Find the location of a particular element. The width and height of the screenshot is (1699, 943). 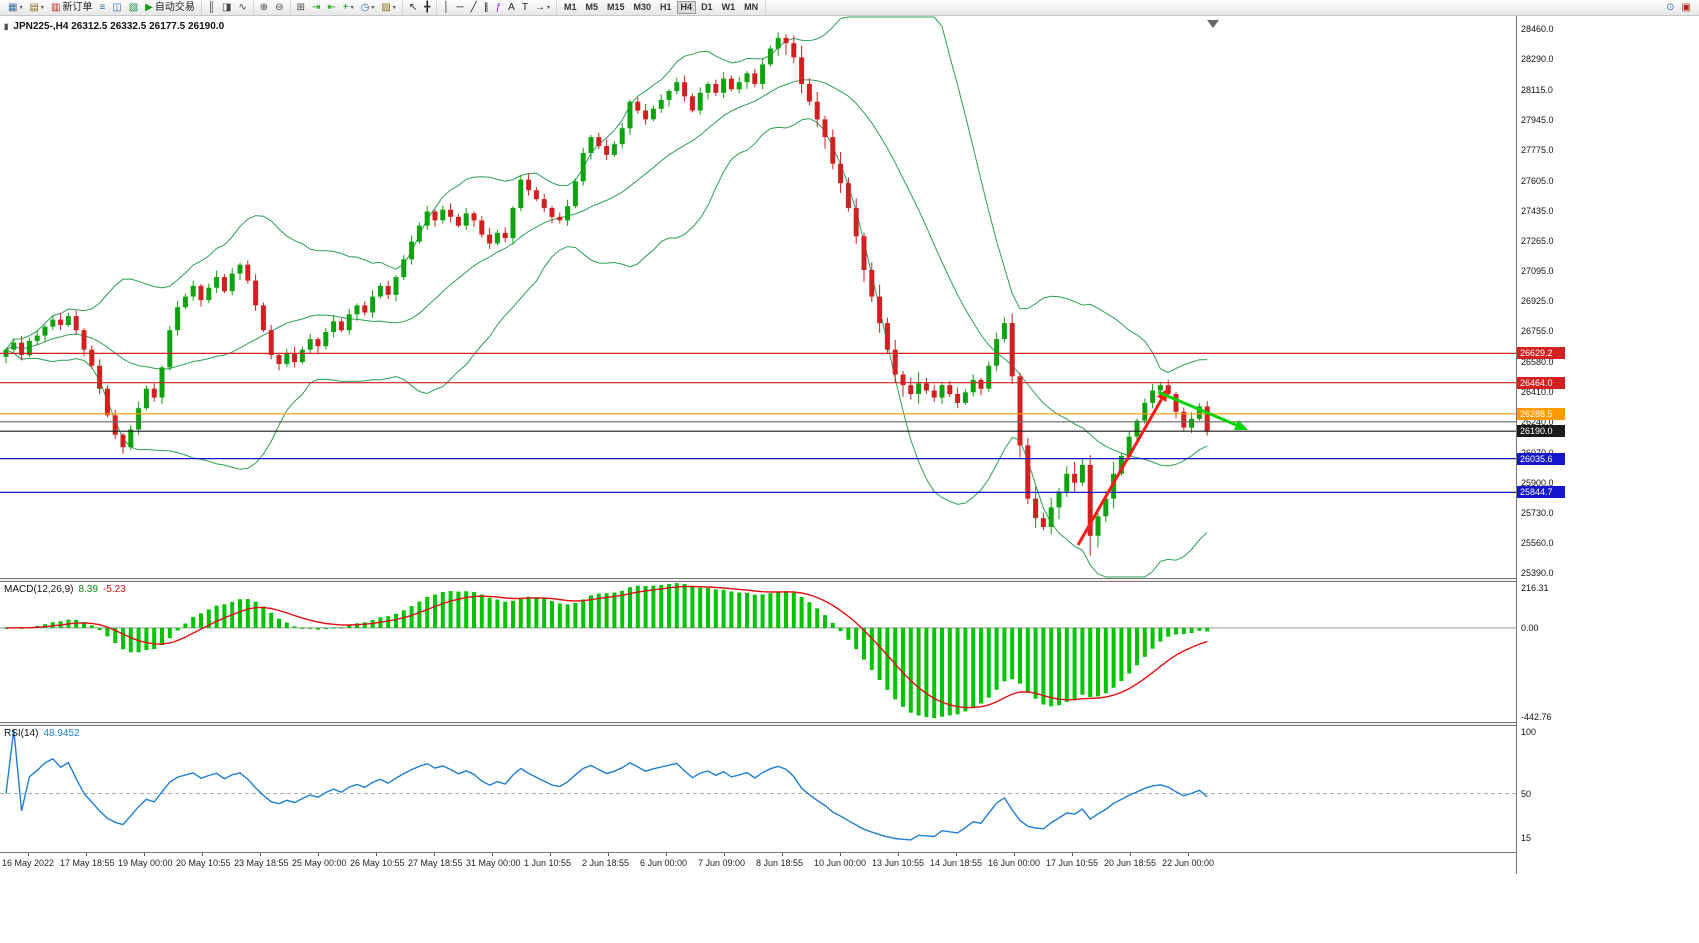

macd-indicator-pane: MACD(12,26,9) 8.39 -5.23 is located at coordinates (758, 652).